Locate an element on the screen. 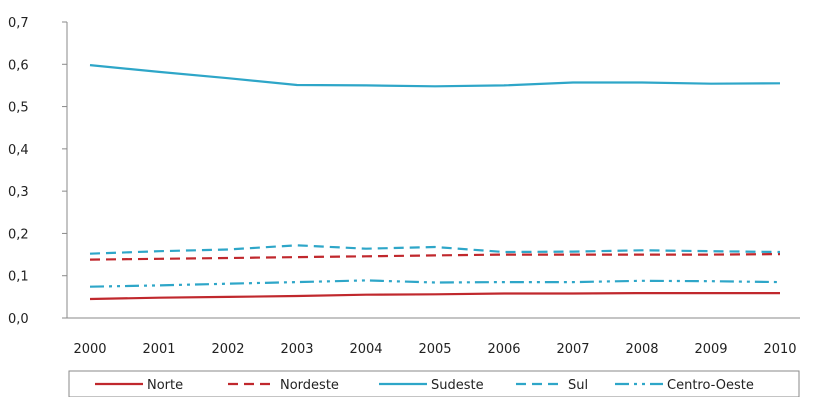 The image size is (815, 397). series-line-norte is located at coordinates (434, 296).